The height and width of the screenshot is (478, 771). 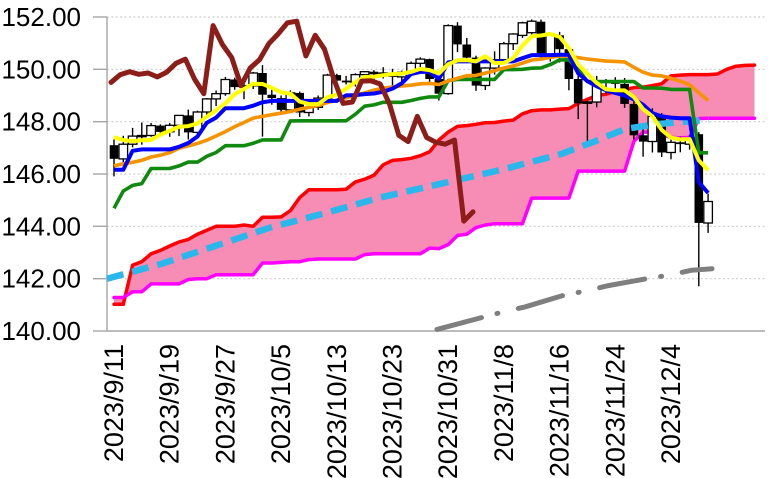 I want to click on svg-text: 2023/11/8, so click(x=504, y=403).